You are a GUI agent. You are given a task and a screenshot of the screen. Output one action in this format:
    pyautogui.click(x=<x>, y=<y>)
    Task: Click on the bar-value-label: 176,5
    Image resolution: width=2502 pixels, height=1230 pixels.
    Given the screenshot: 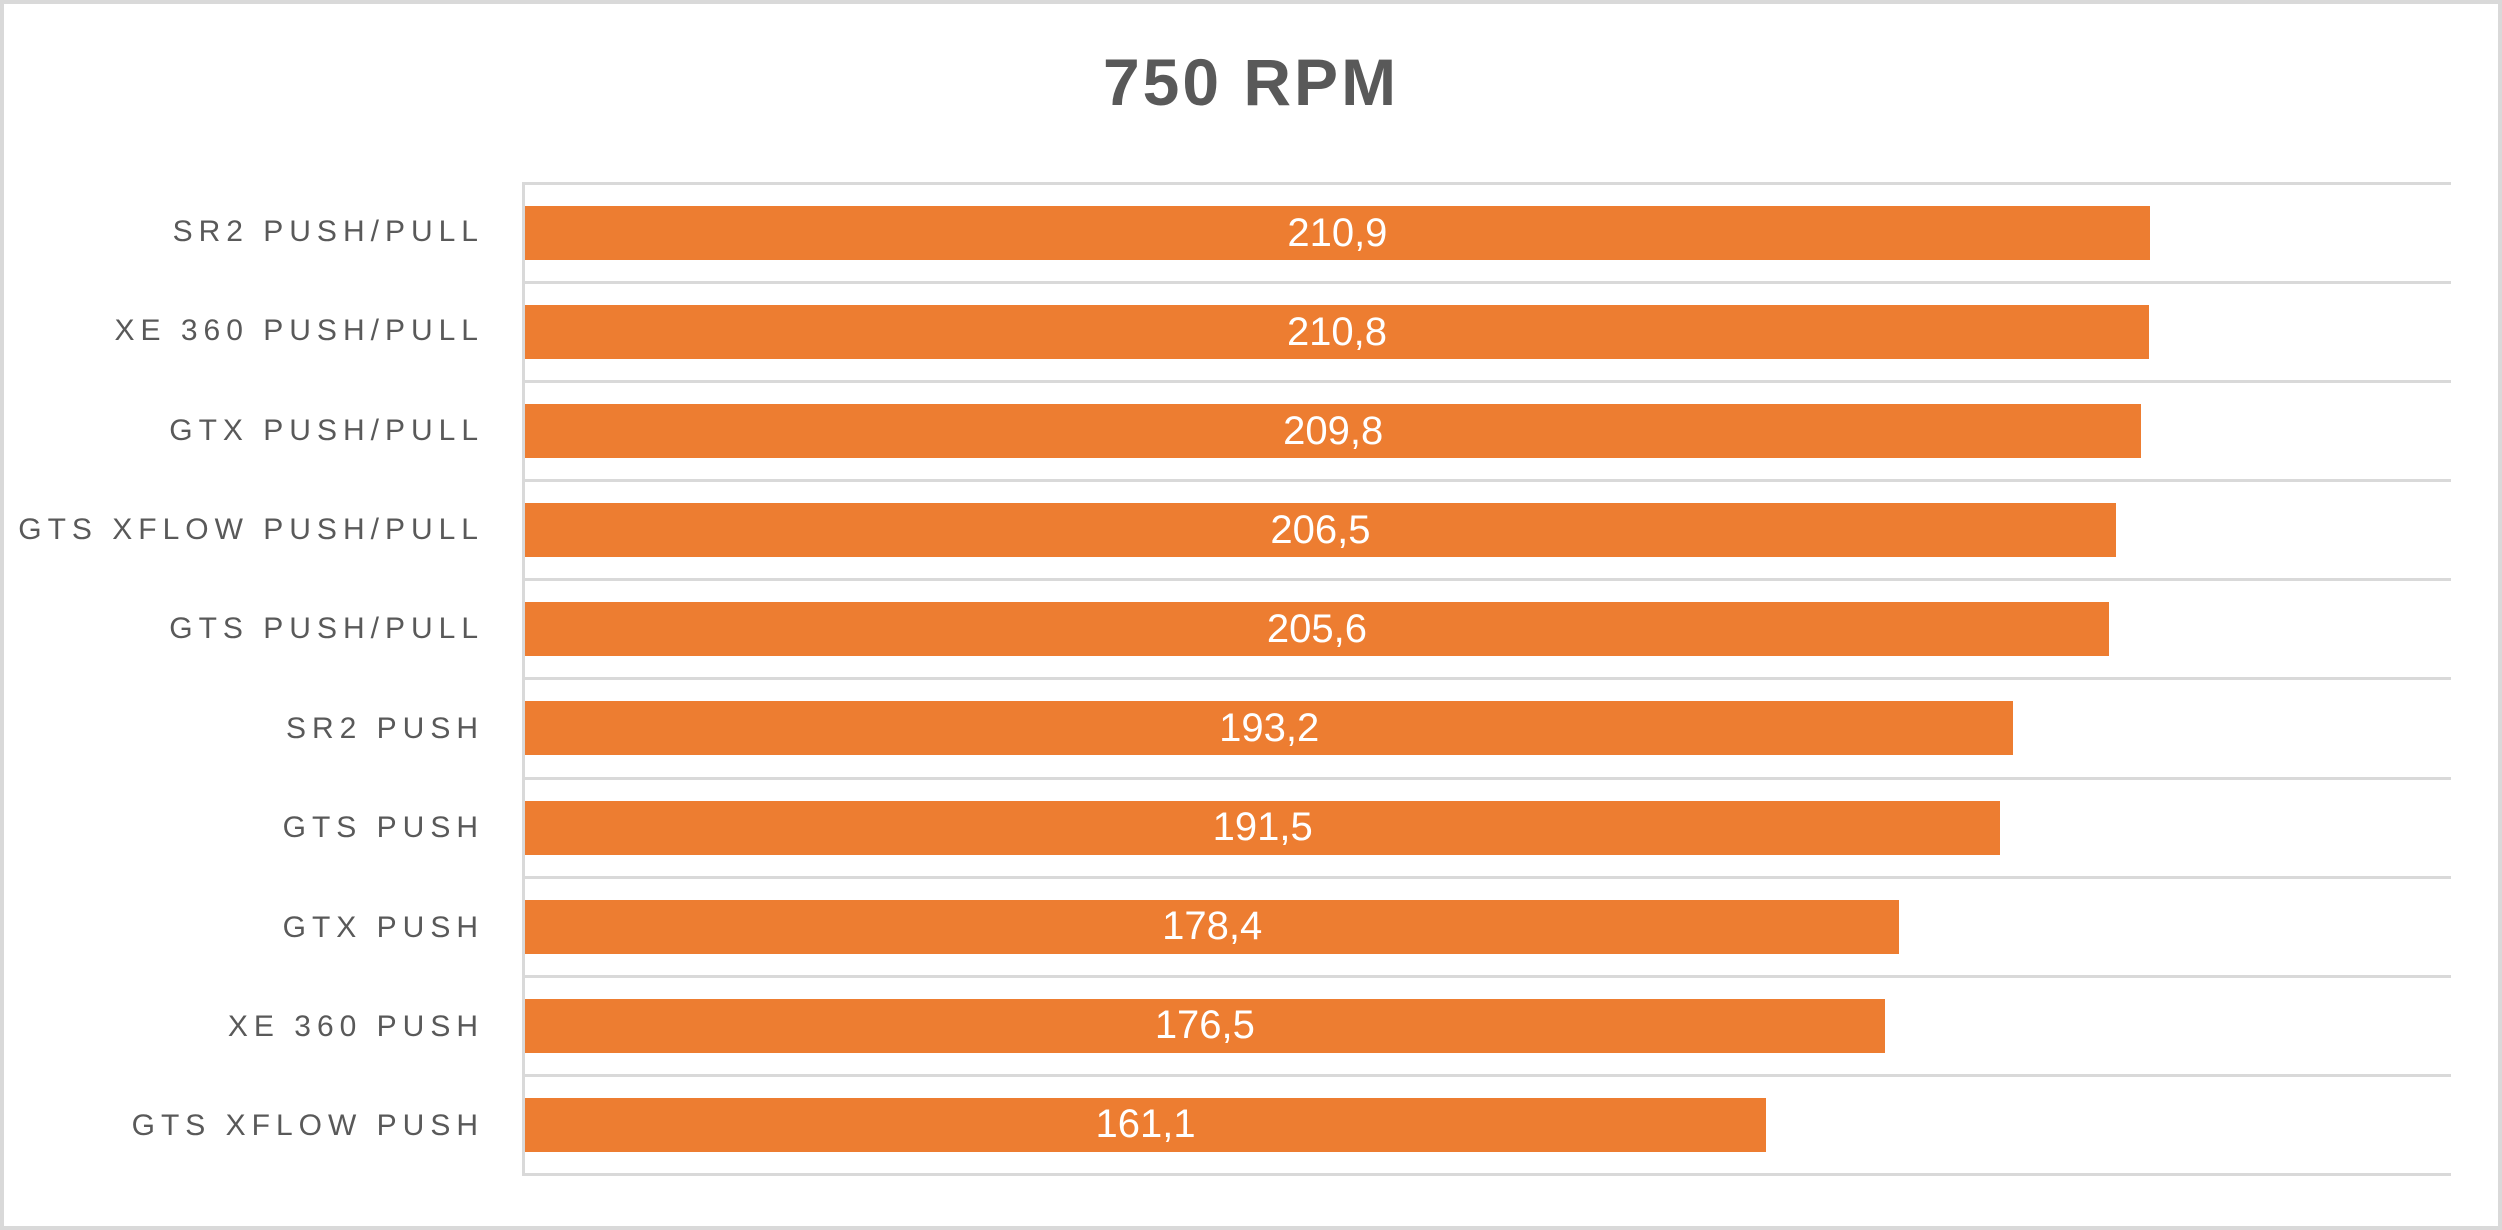 What is the action you would take?
    pyautogui.click(x=1204, y=1025)
    